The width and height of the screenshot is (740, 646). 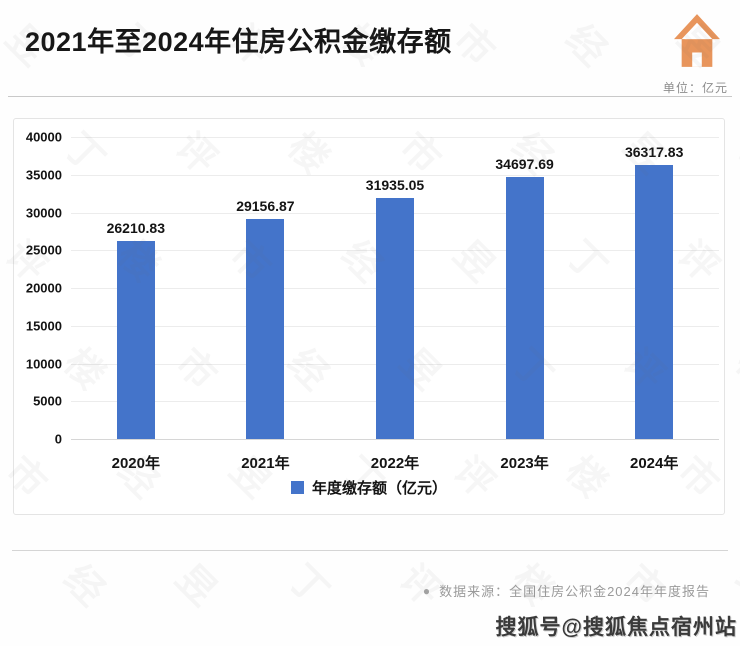 I want to click on bar-value-label: 29156.87, so click(x=265, y=205).